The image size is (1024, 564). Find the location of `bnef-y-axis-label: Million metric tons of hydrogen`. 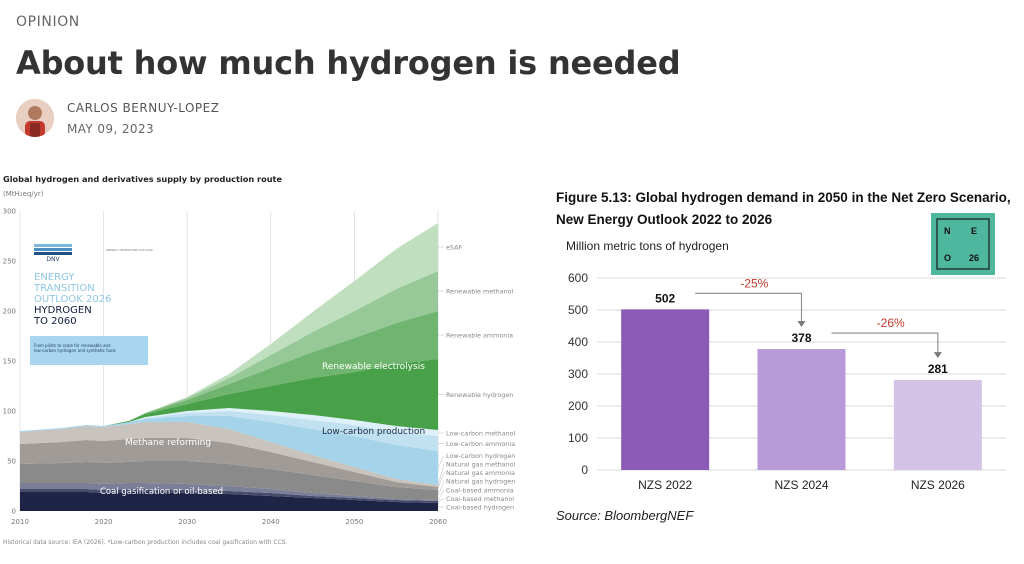

bnef-y-axis-label: Million metric tons of hydrogen is located at coordinates (647, 246).